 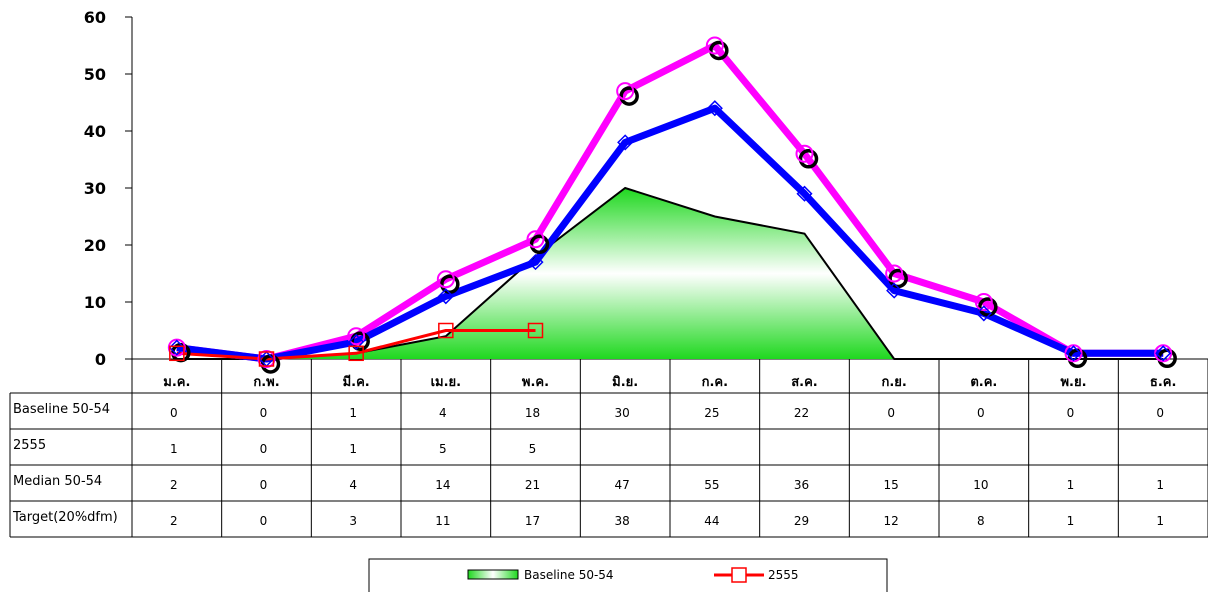 What do you see at coordinates (801, 485) in the screenshot?
I see `table-cell: 36` at bounding box center [801, 485].